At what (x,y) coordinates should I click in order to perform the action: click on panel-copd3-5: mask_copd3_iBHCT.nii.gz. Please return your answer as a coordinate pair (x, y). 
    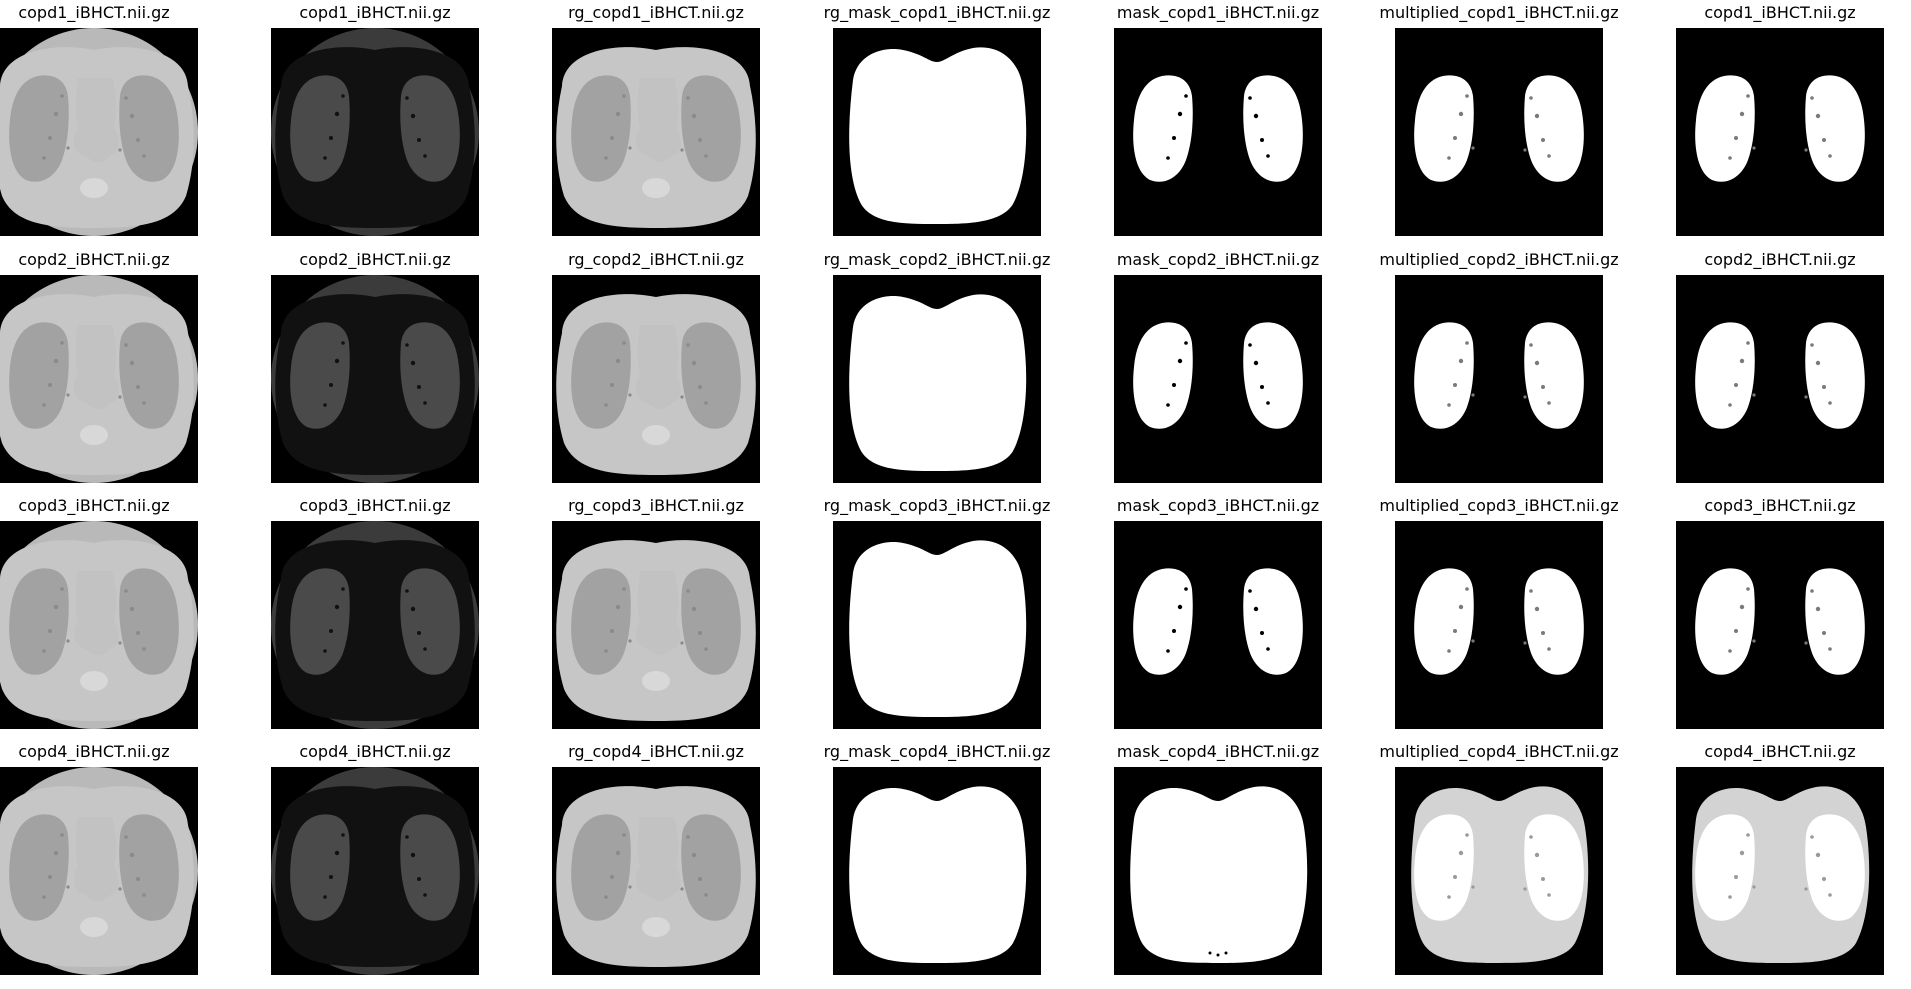
    Looking at the image, I should click on (1218, 613).